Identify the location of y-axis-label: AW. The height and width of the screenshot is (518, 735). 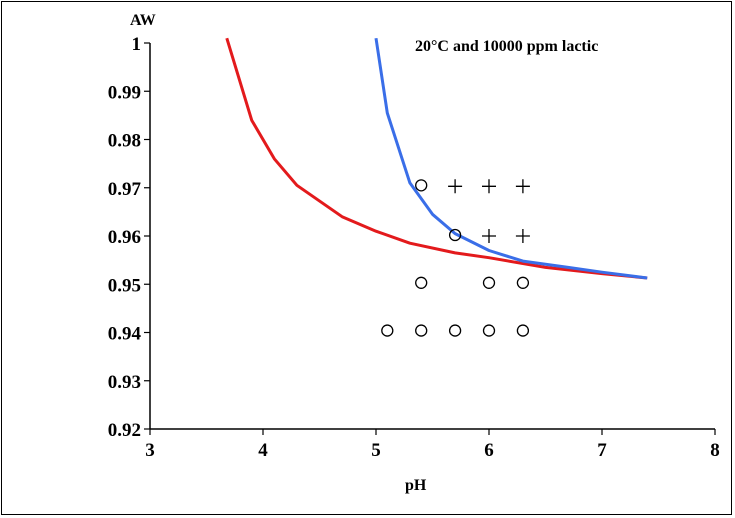
(143, 20).